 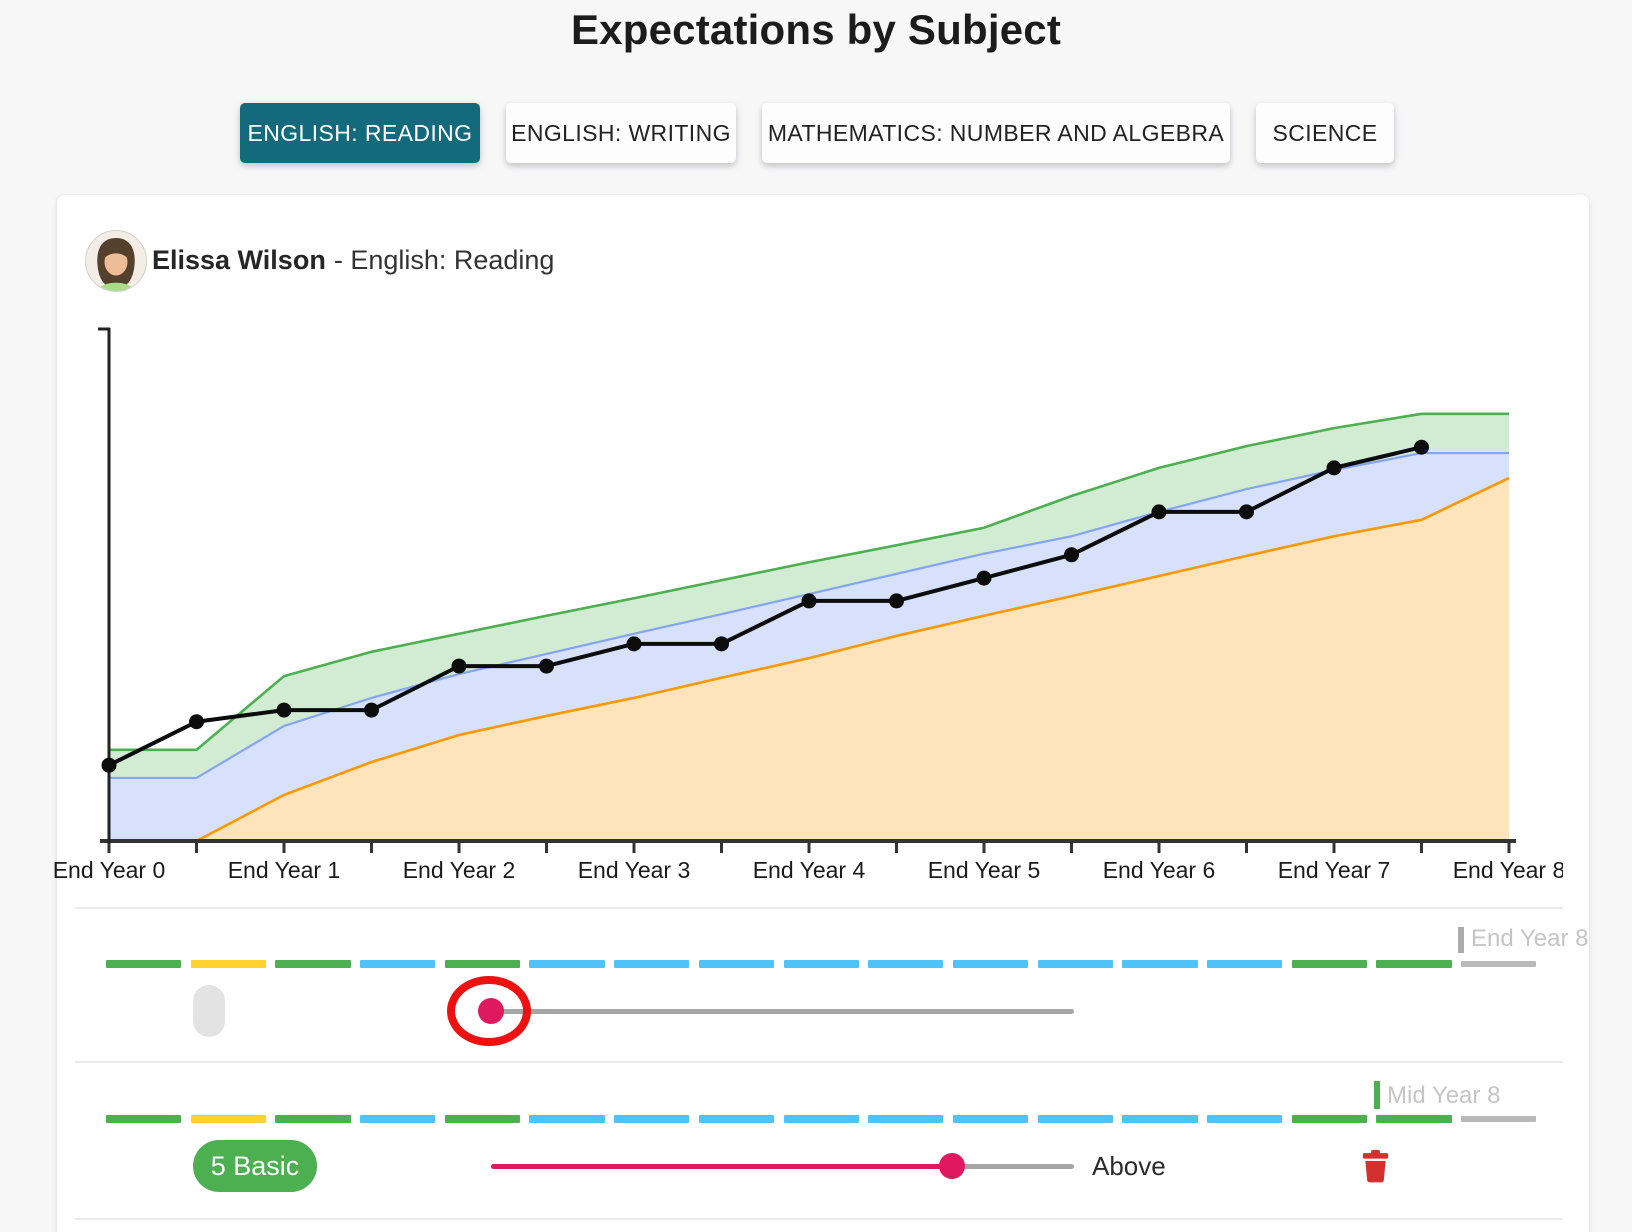 What do you see at coordinates (1375, 1166) in the screenshot?
I see `delete-row-trash-icon` at bounding box center [1375, 1166].